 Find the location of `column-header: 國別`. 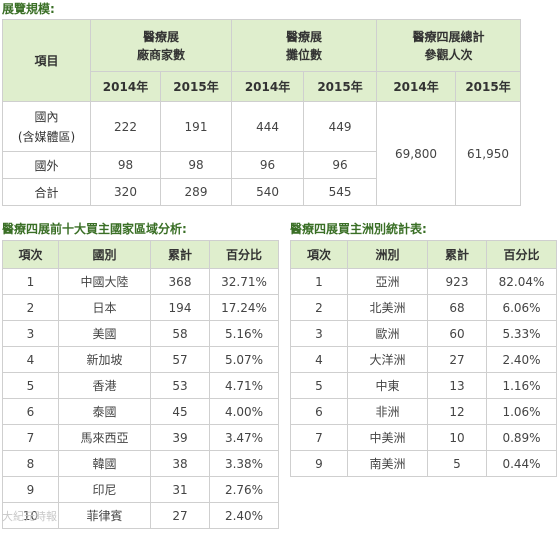

column-header: 國別 is located at coordinates (104, 254).